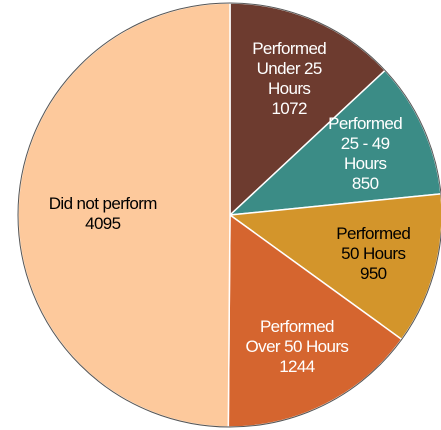 Image resolution: width=441 pixels, height=430 pixels. Describe the element at coordinates (103, 204) in the screenshot. I see `category-label: Did not perform` at that location.